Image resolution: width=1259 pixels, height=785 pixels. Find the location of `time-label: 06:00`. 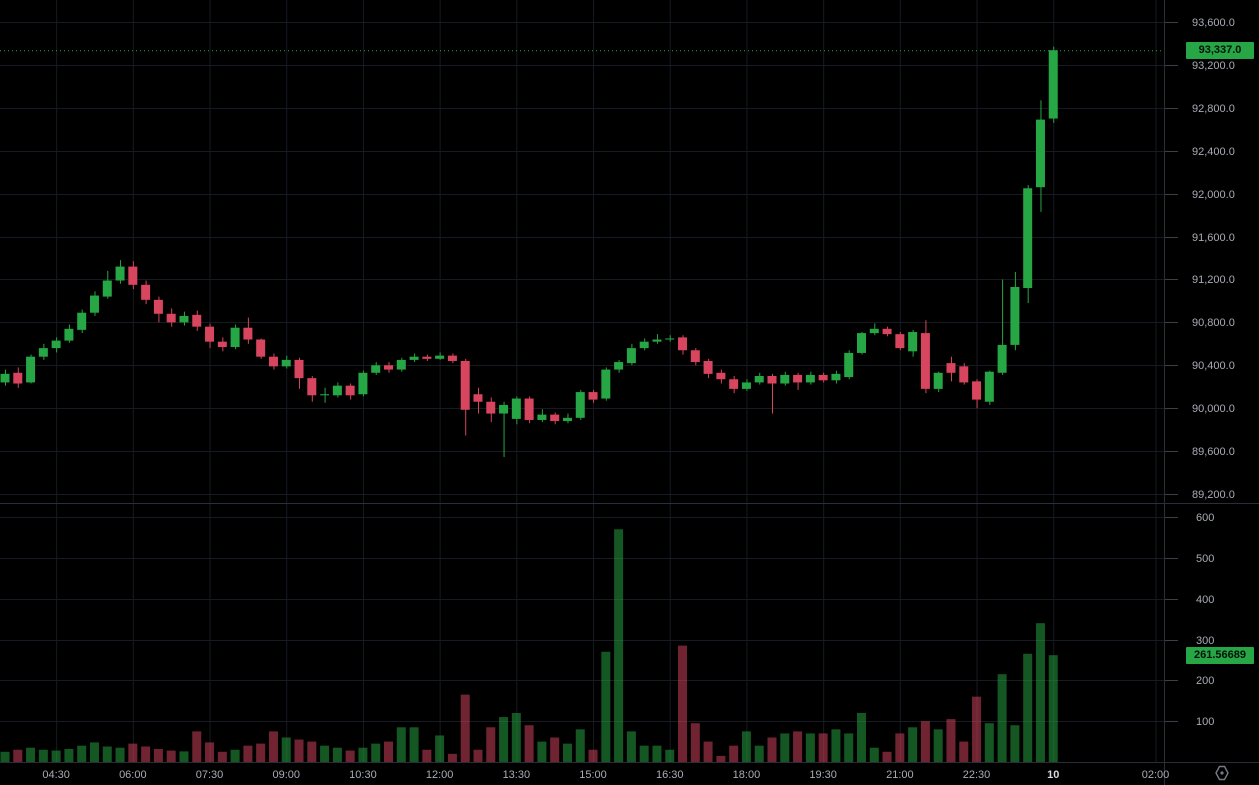

time-label: 06:00 is located at coordinates (133, 775).